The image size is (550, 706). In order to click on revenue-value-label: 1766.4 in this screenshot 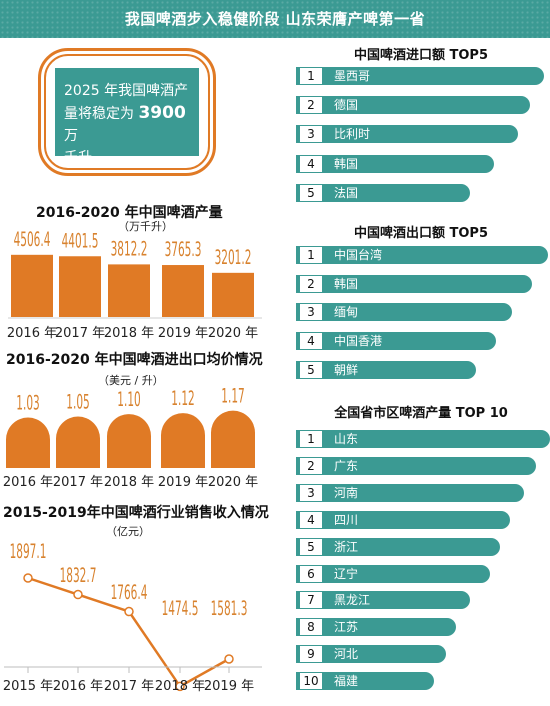, I will do `click(129, 592)`.